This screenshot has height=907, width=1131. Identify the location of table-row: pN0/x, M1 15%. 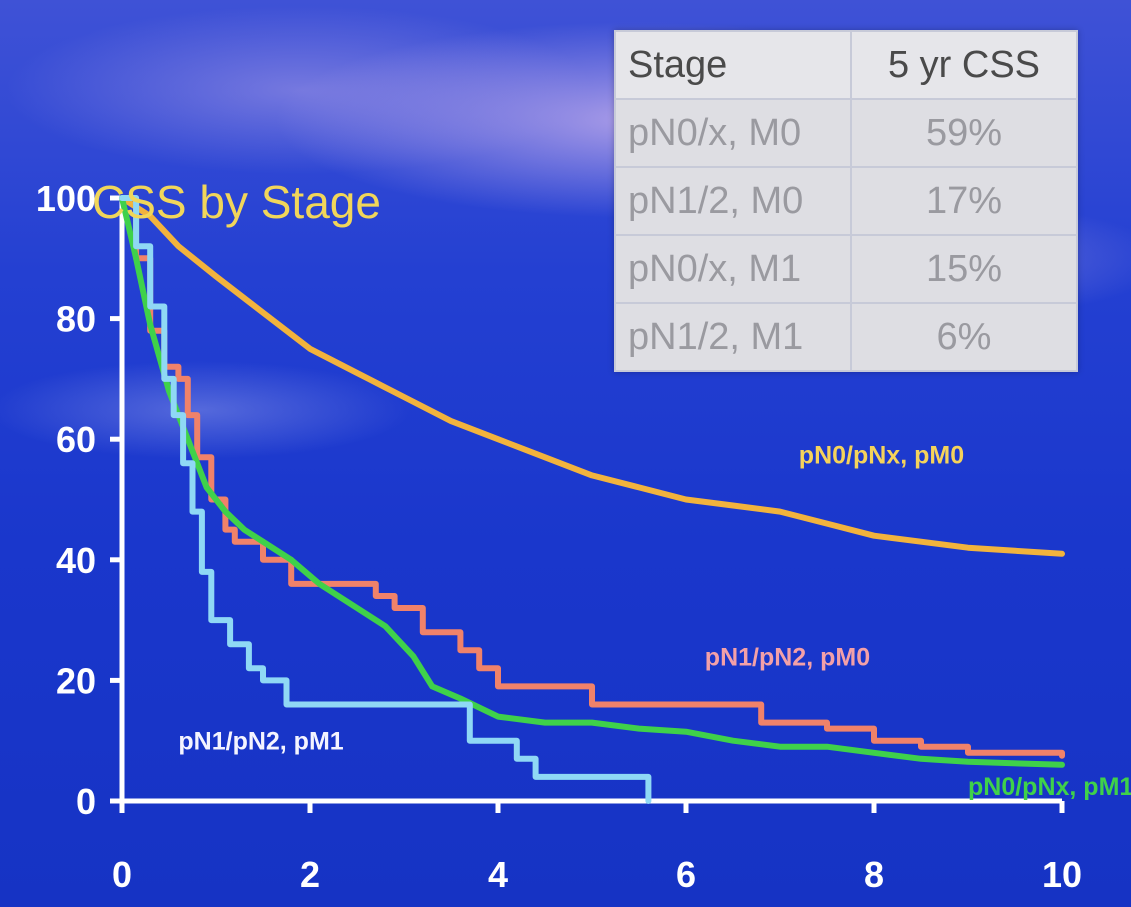
(846, 269).